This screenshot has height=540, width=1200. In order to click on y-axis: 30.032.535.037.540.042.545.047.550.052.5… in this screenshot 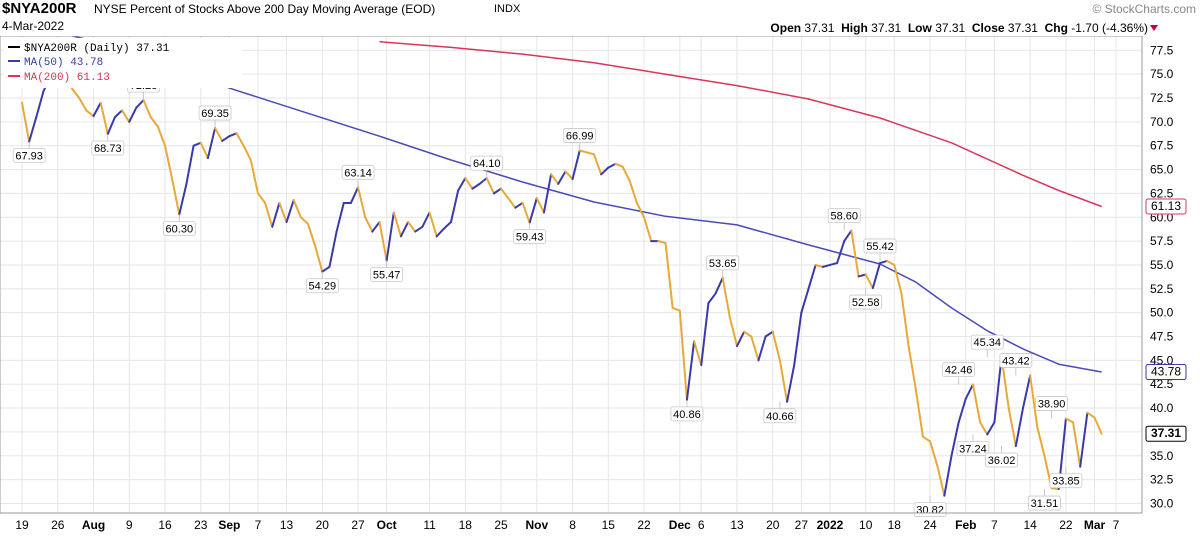, I will do `click(1162, 276)`.